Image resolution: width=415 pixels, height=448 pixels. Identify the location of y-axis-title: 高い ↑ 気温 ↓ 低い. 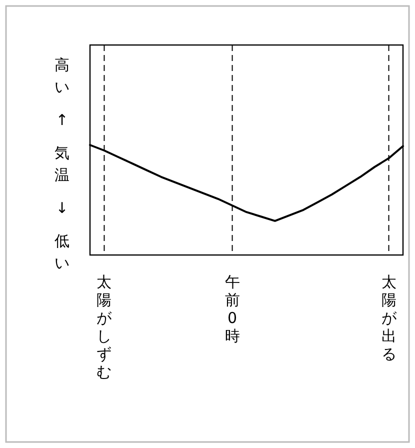
(62, 164).